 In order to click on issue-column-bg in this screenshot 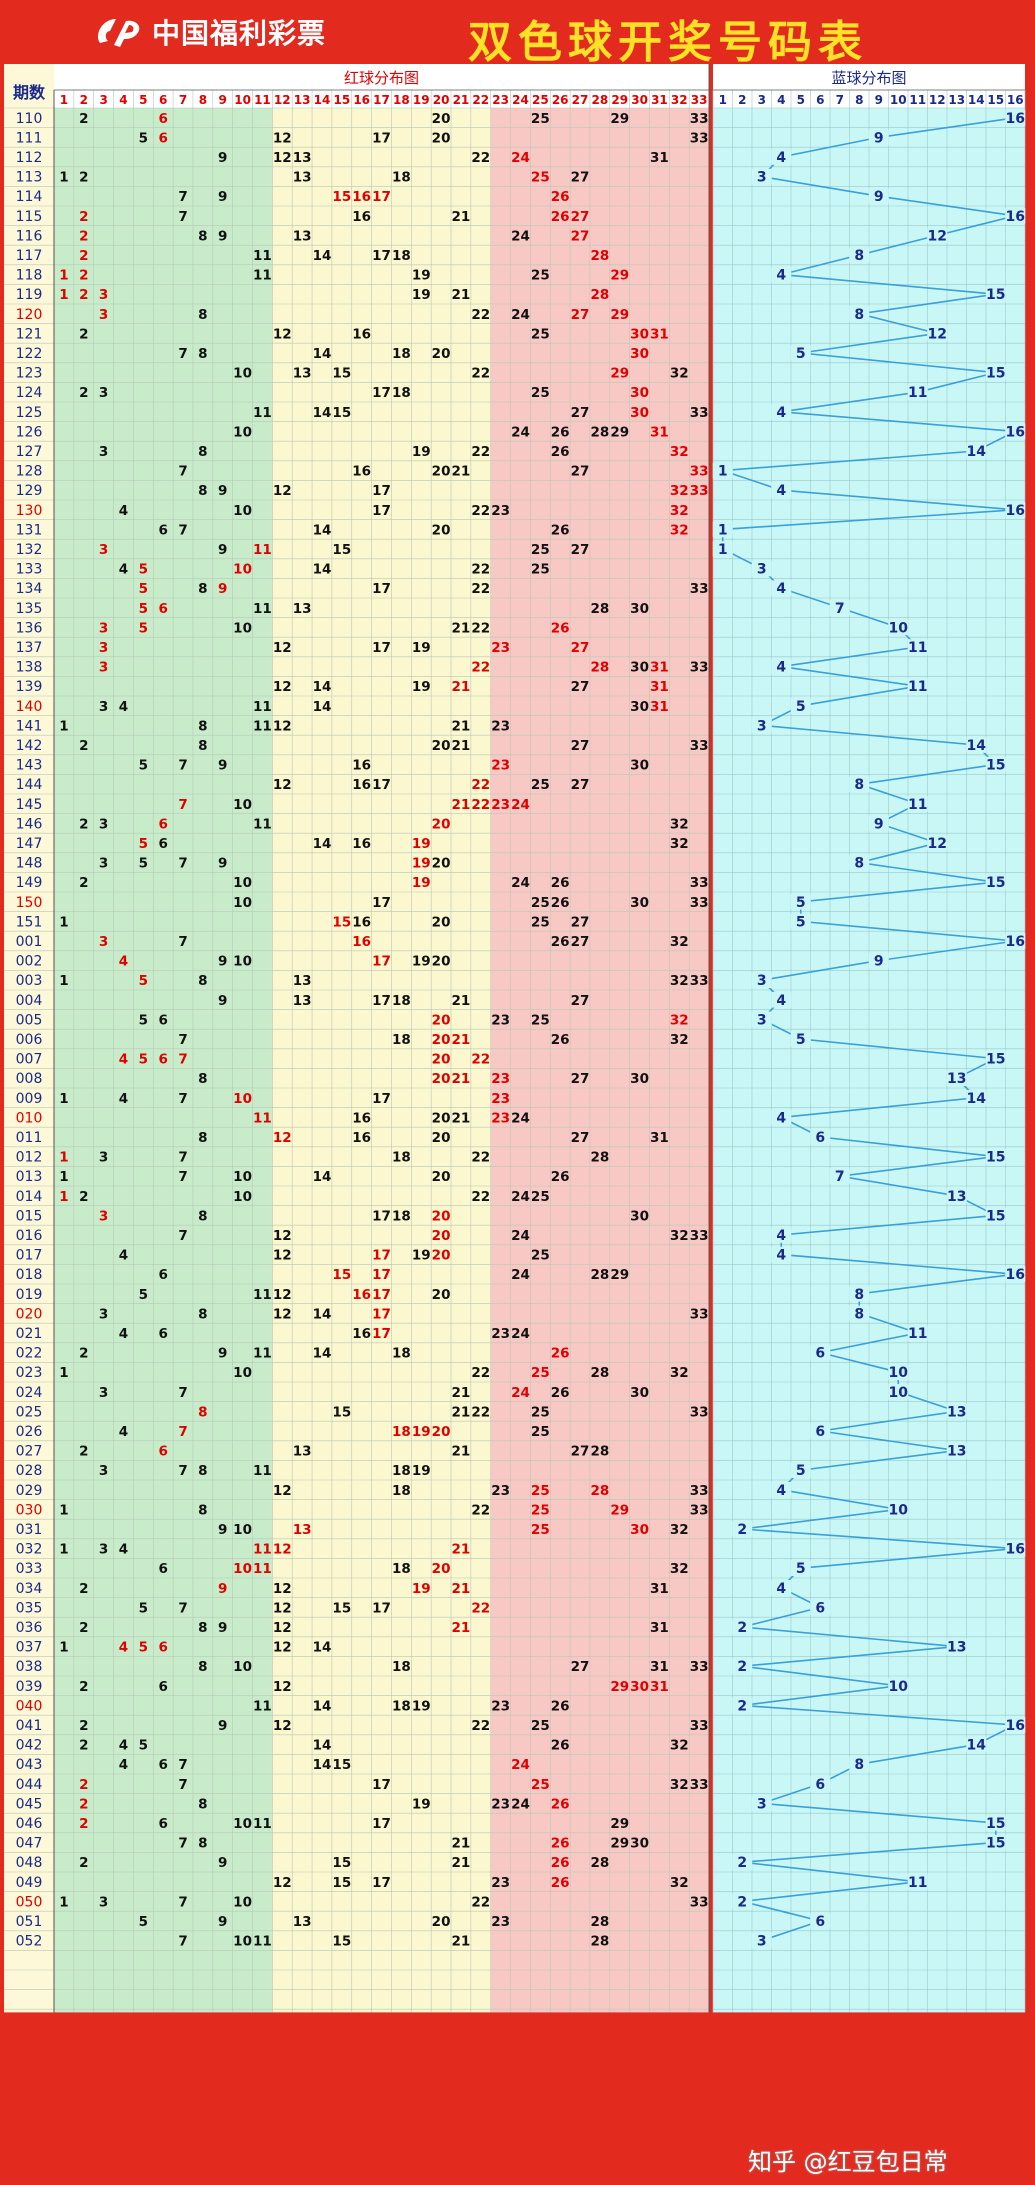, I will do `click(29, 1038)`.